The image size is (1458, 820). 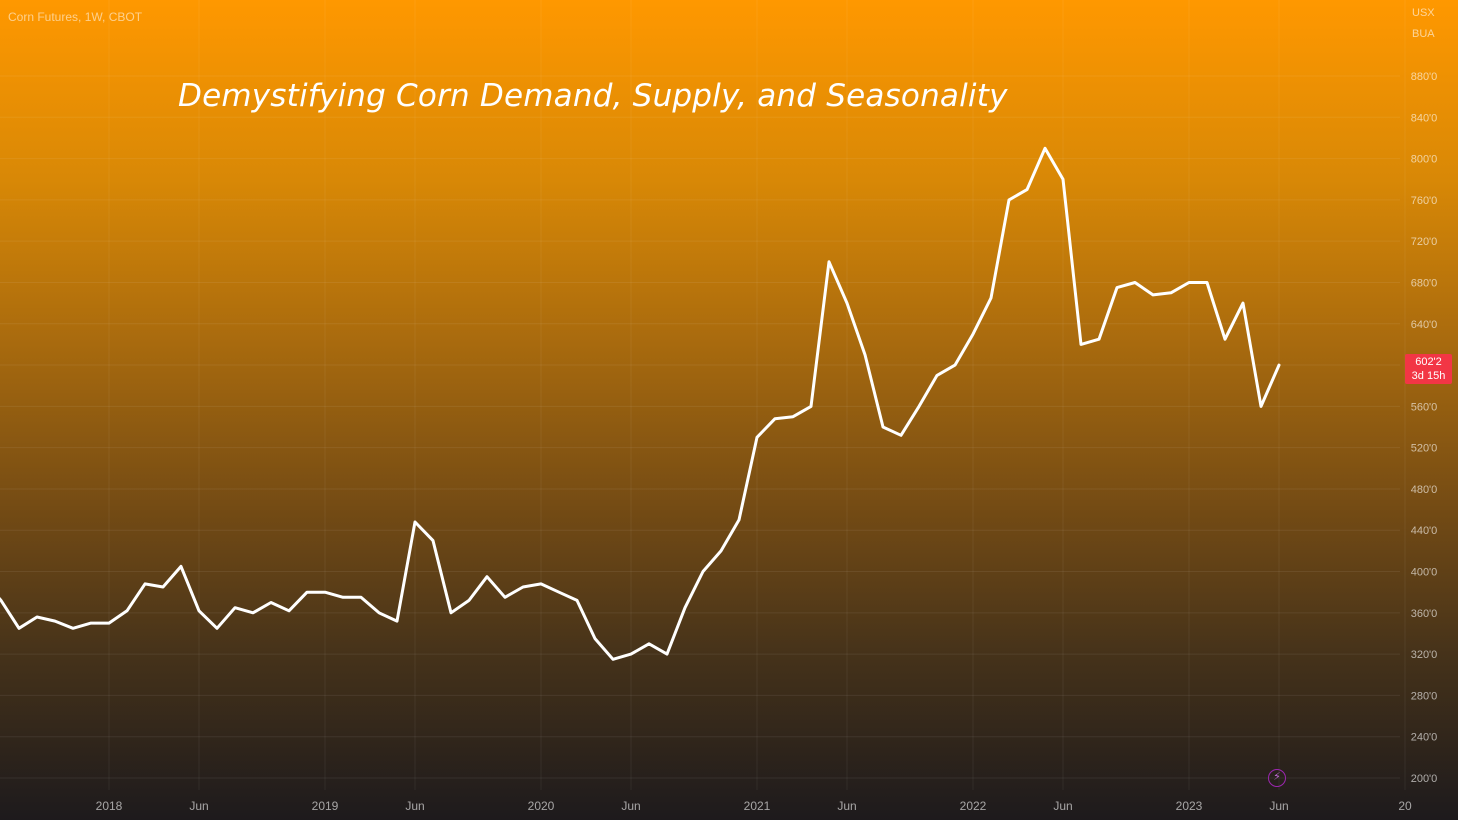 I want to click on y-tick-label: 680'0, so click(x=1424, y=283).